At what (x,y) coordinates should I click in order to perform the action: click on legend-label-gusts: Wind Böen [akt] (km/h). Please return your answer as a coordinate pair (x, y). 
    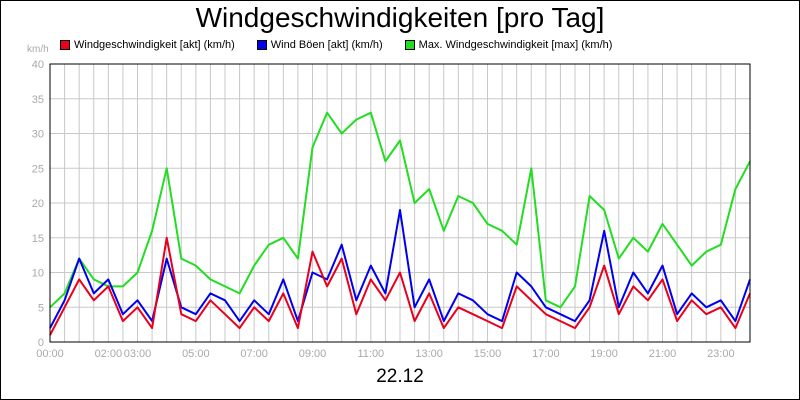
    Looking at the image, I should click on (326, 45).